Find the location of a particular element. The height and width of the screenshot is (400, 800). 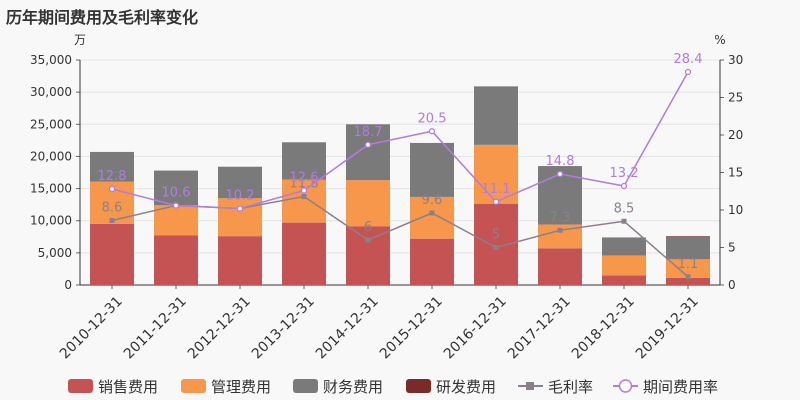

x-tick-label: 2012-12-31 is located at coordinates (219, 327).